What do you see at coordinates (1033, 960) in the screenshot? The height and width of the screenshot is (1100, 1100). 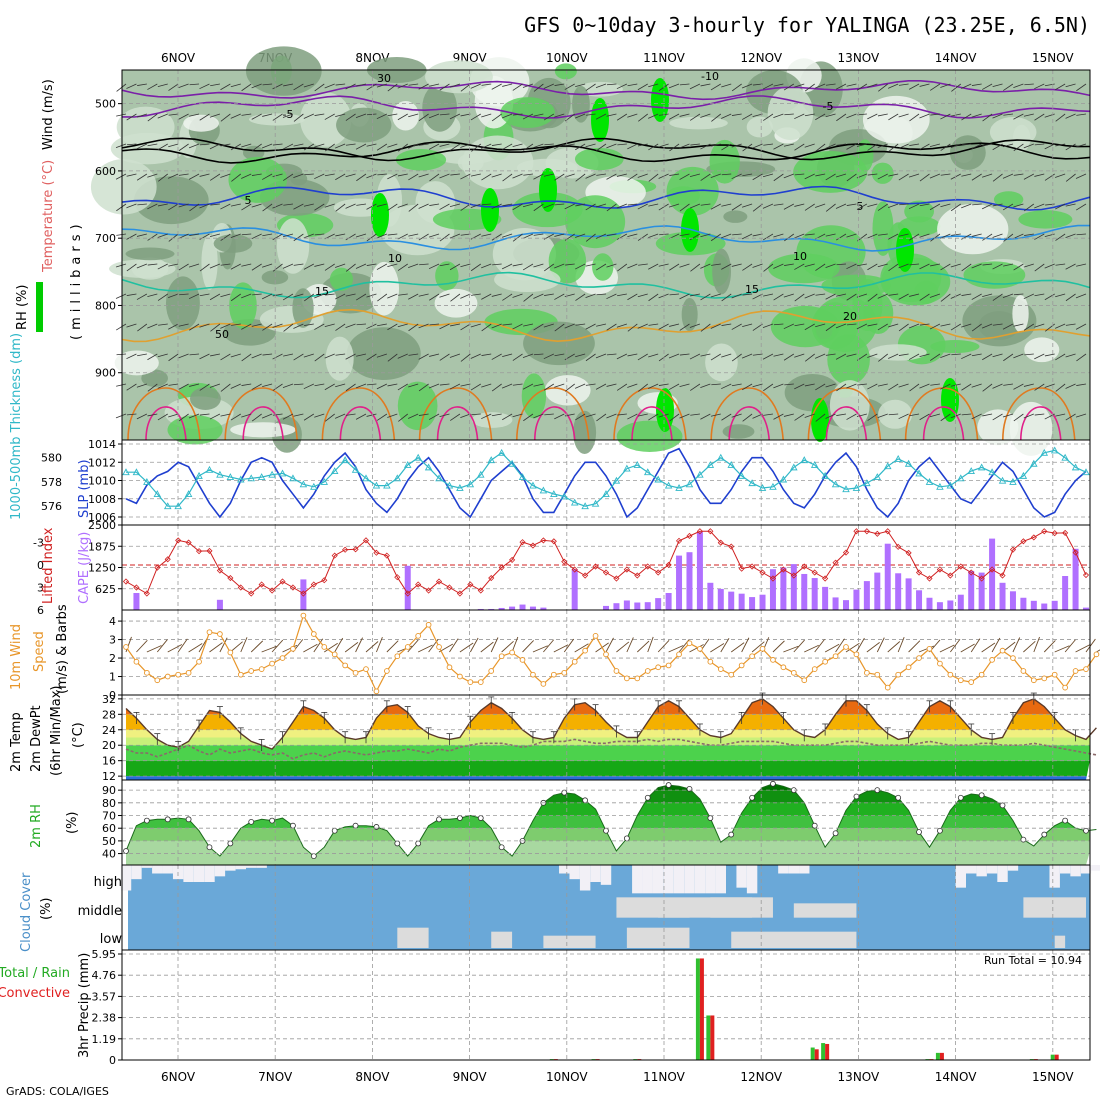 I see `run-total: Run Total = 10.94` at bounding box center [1033, 960].